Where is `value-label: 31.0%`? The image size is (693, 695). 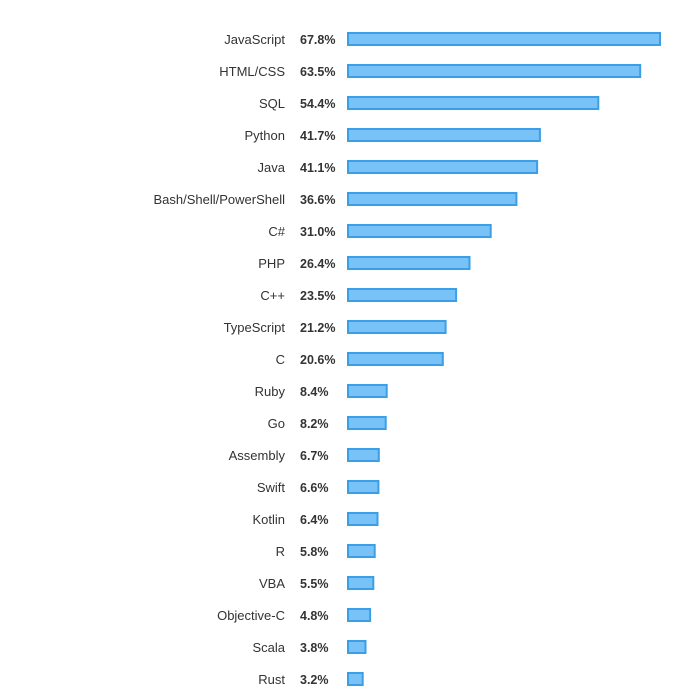 value-label: 31.0% is located at coordinates (317, 232).